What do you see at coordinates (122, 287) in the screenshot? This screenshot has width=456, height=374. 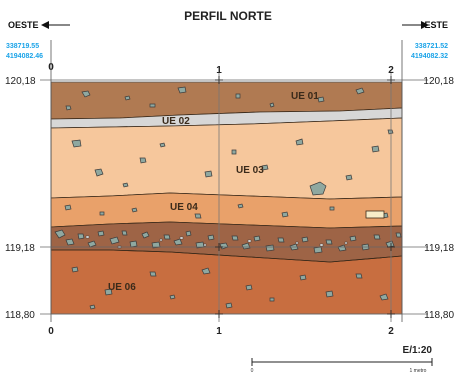 I see `unit-label-ue06: UE 06` at bounding box center [122, 287].